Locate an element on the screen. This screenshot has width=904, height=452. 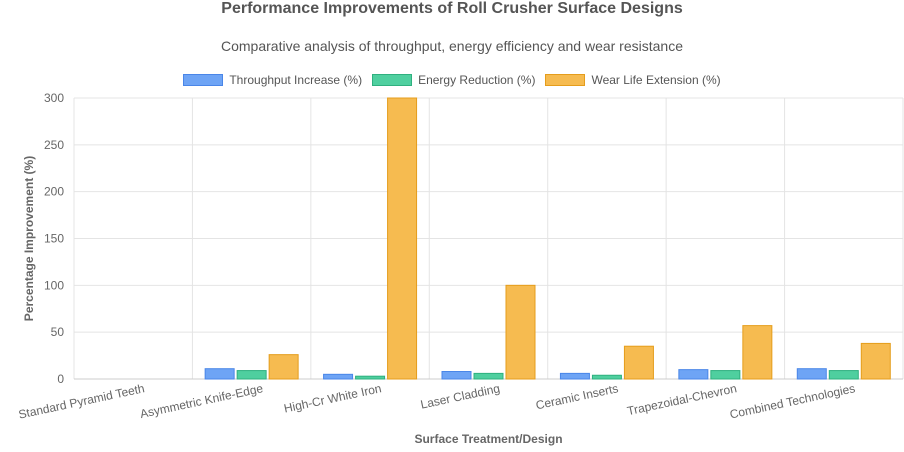
legend-item-throughput: Throughput Increase (%) is located at coordinates (272, 80).